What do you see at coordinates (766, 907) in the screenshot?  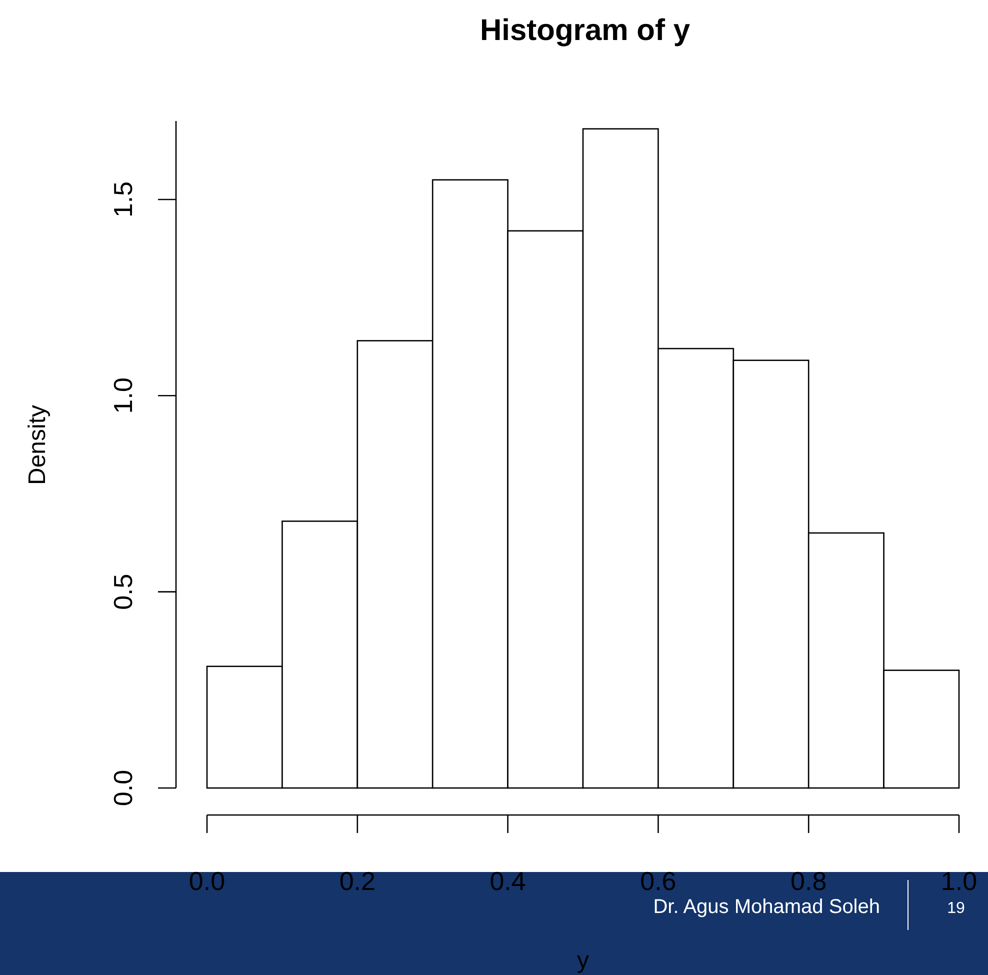 I see `text: Dr. Agus Mohamad Soleh` at bounding box center [766, 907].